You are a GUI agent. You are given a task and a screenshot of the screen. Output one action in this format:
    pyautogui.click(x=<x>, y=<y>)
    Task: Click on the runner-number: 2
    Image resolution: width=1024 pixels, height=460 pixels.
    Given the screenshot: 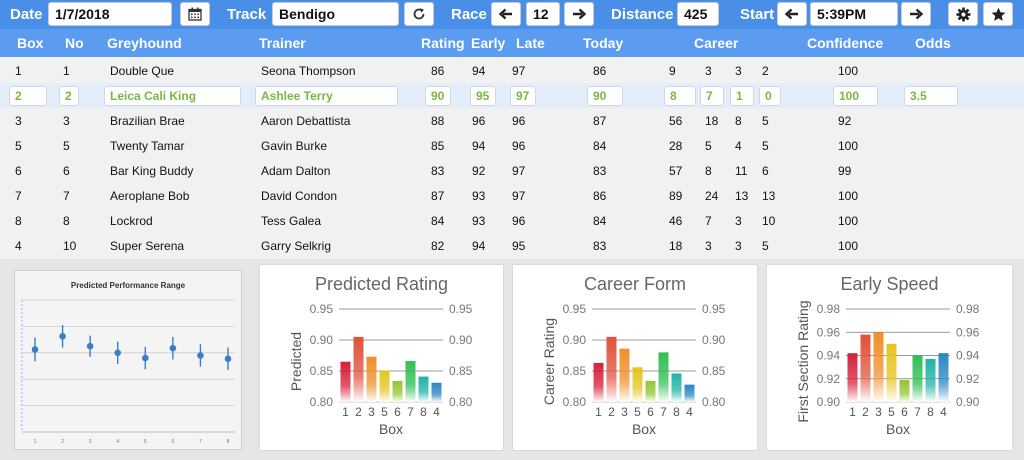 What is the action you would take?
    pyautogui.click(x=69, y=96)
    